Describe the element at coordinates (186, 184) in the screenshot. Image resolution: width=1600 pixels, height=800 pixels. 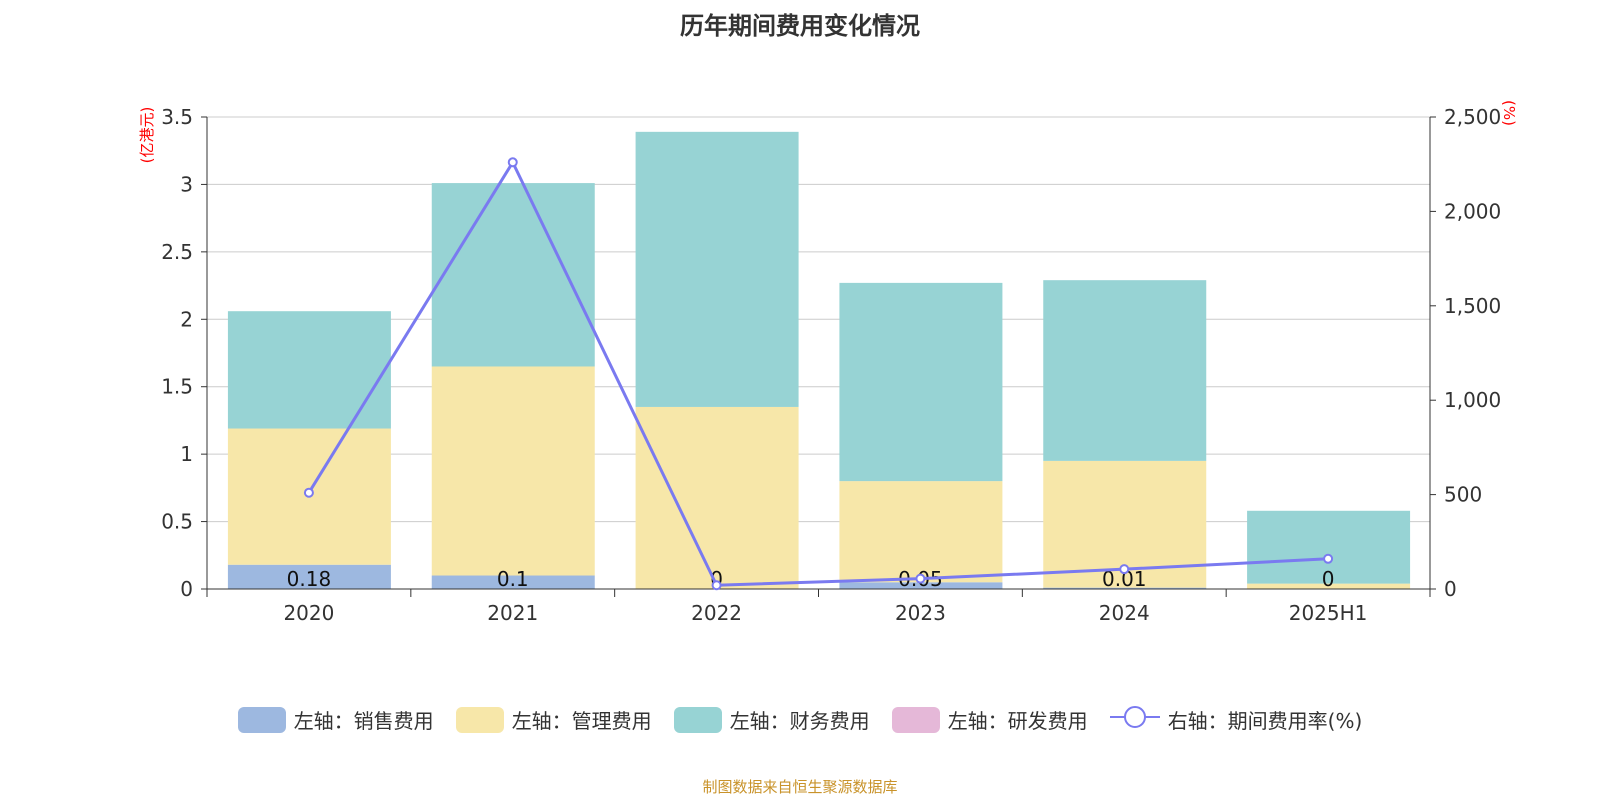
I see `left-tick-label: 3` at that location.